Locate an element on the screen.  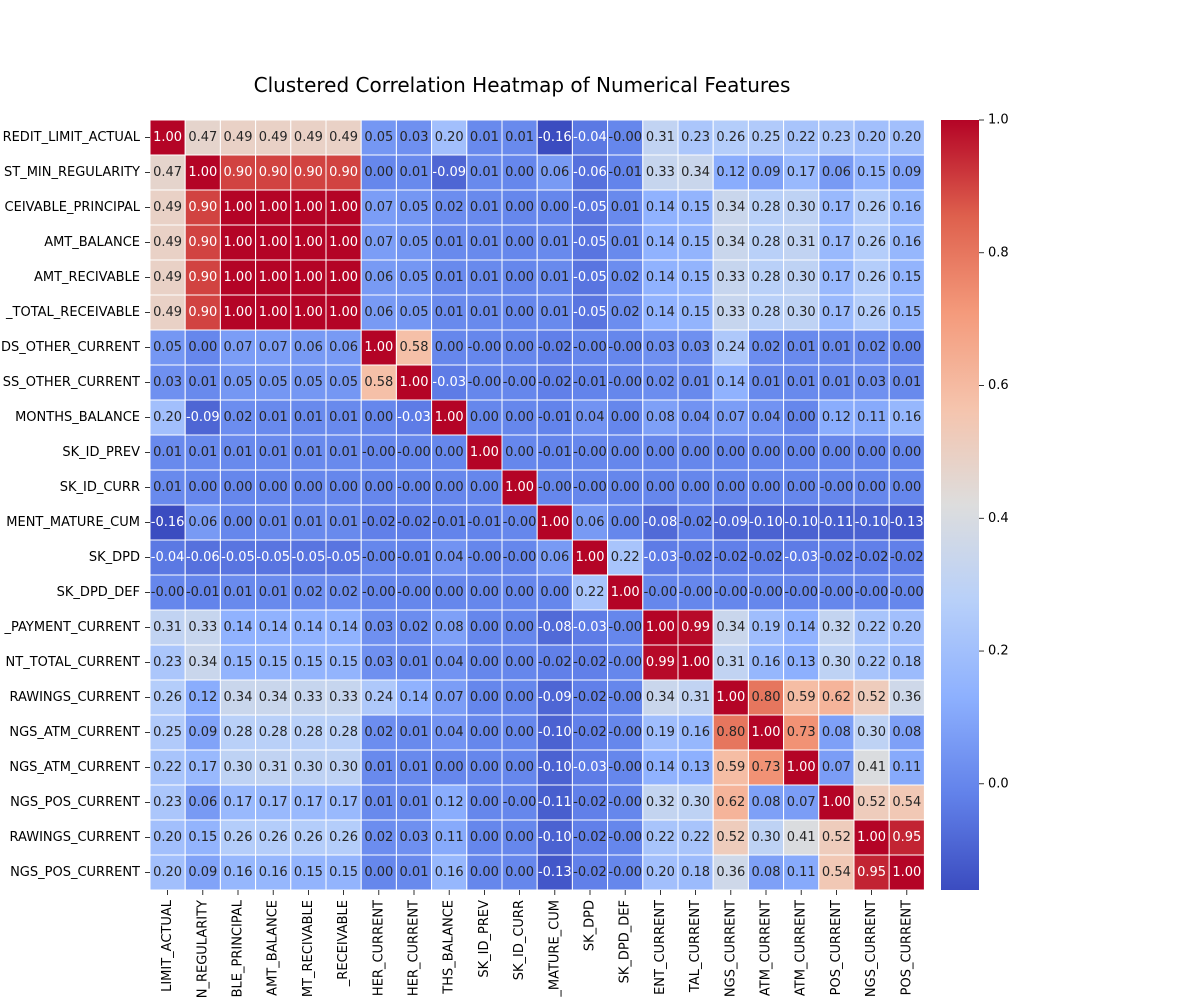
row-label: SK_DPD_DEF is located at coordinates (98, 592).